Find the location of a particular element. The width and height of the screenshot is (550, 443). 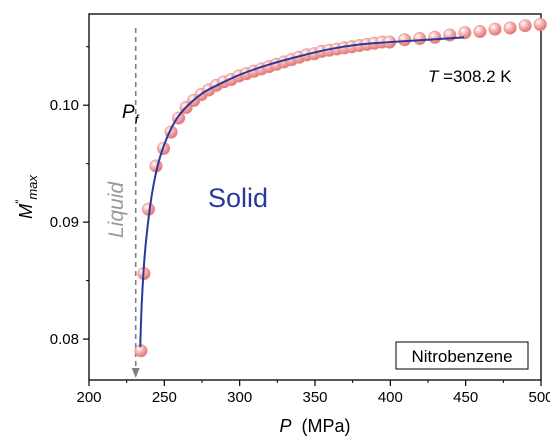

y-axis-superscript: ″ is located at coordinates (20, 201).